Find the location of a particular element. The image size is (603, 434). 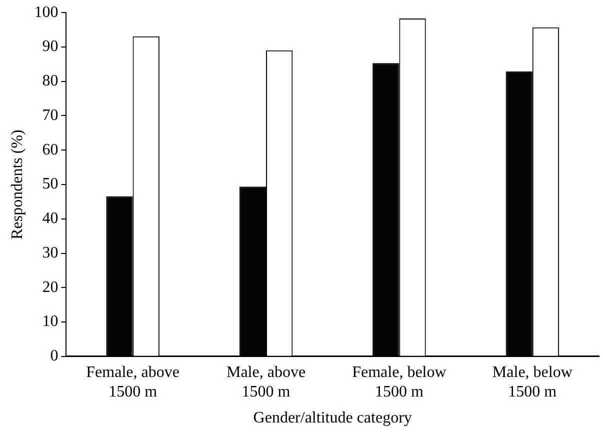

x-axis-title: Gender/altitude category is located at coordinates (332, 418).